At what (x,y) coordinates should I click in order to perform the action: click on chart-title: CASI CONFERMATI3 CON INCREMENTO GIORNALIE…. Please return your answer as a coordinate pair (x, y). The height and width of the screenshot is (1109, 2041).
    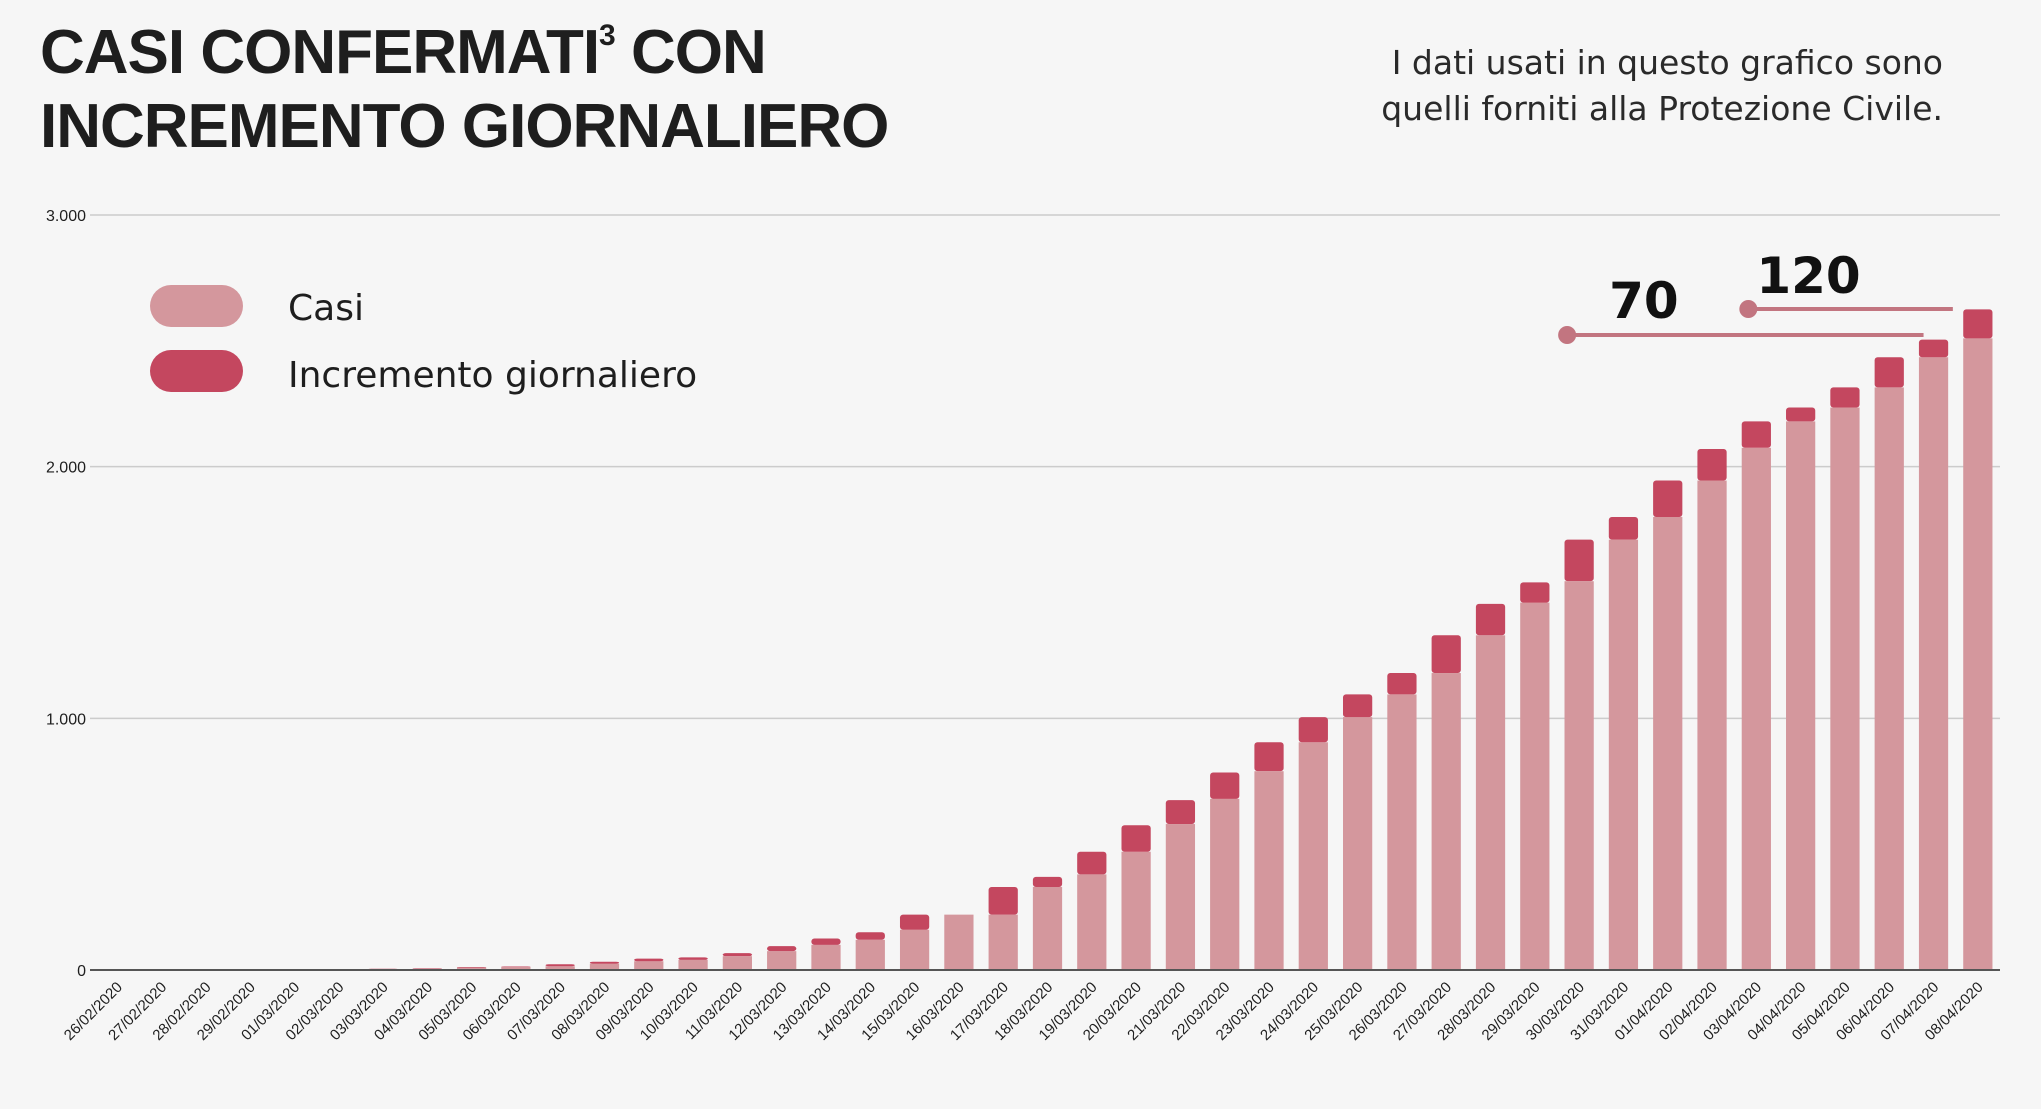
    Looking at the image, I should click on (464, 90).